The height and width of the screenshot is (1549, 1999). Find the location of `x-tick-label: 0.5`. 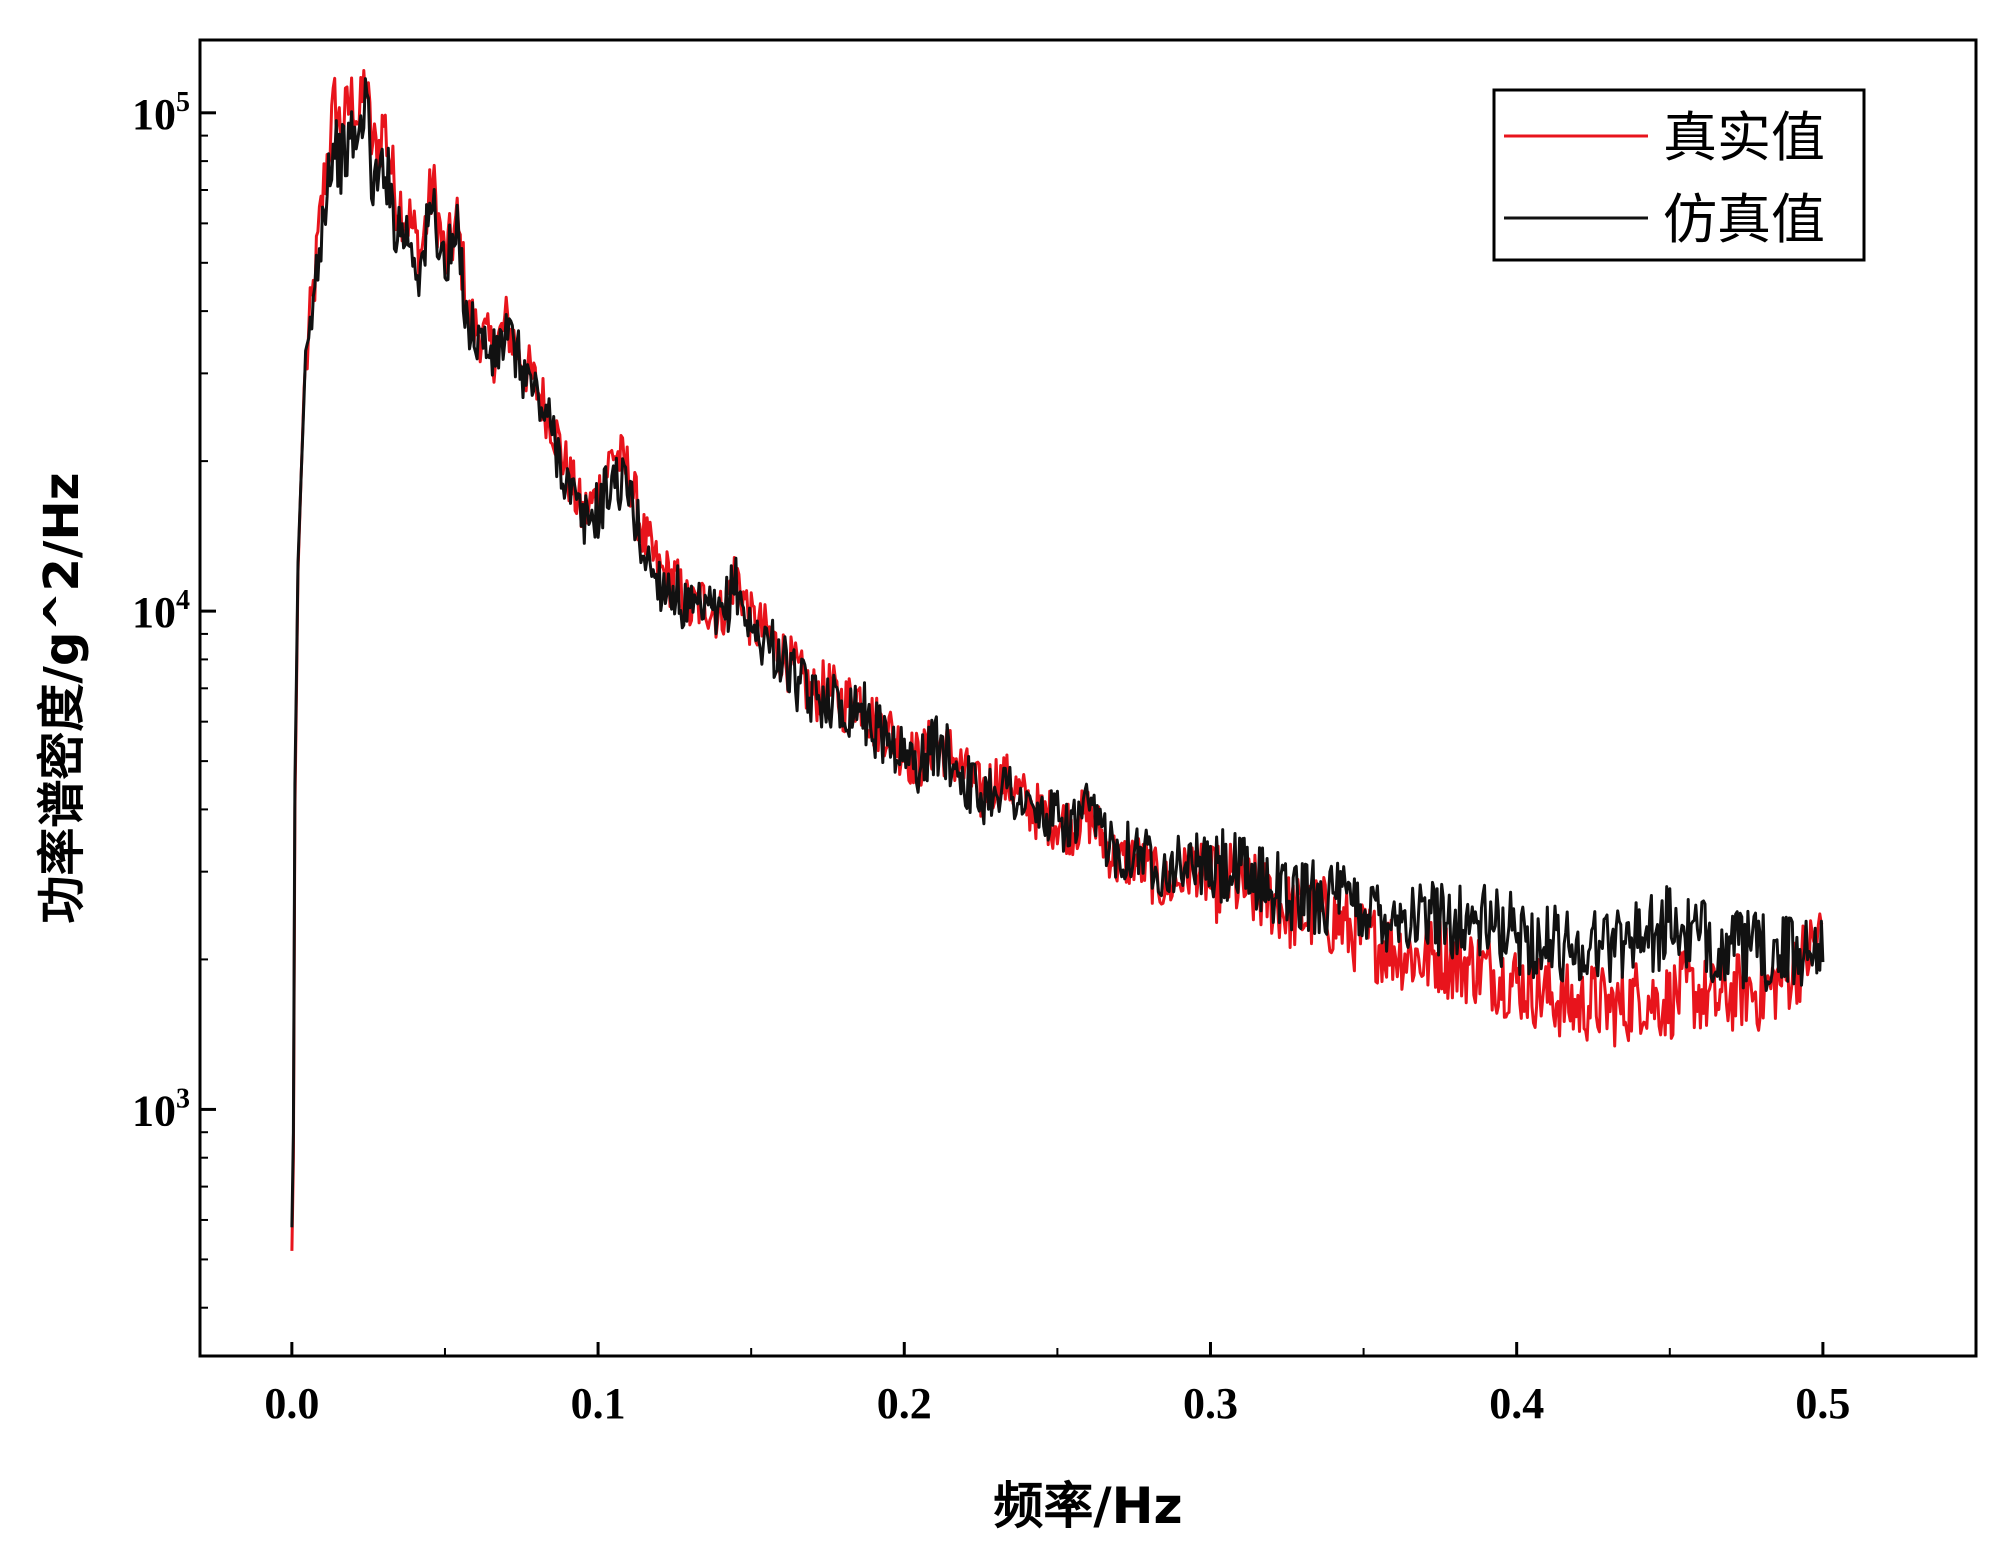

x-tick-label: 0.5 is located at coordinates (1822, 1403).